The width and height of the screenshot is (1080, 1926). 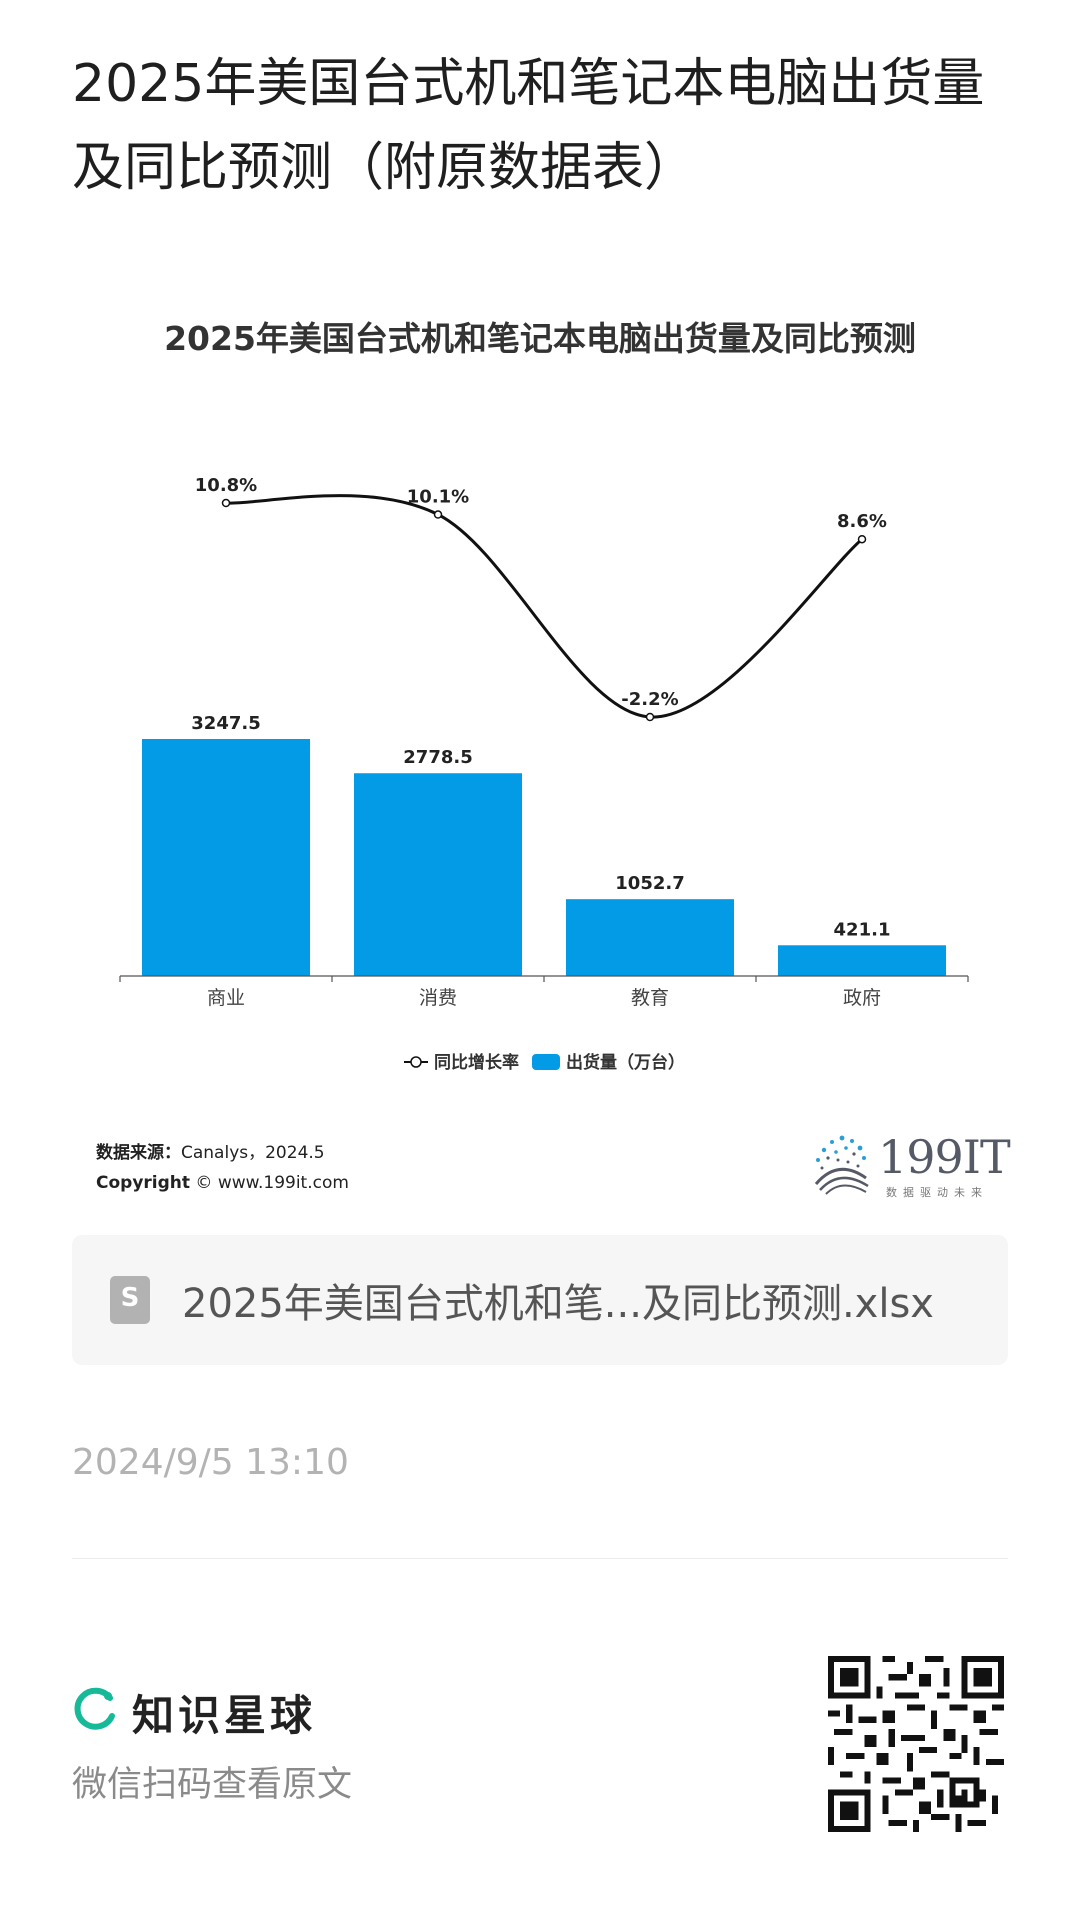 I want to click on attachment-card: S 2025年美国台式机和笔...及同比预测.xlsx, so click(x=540, y=1300).